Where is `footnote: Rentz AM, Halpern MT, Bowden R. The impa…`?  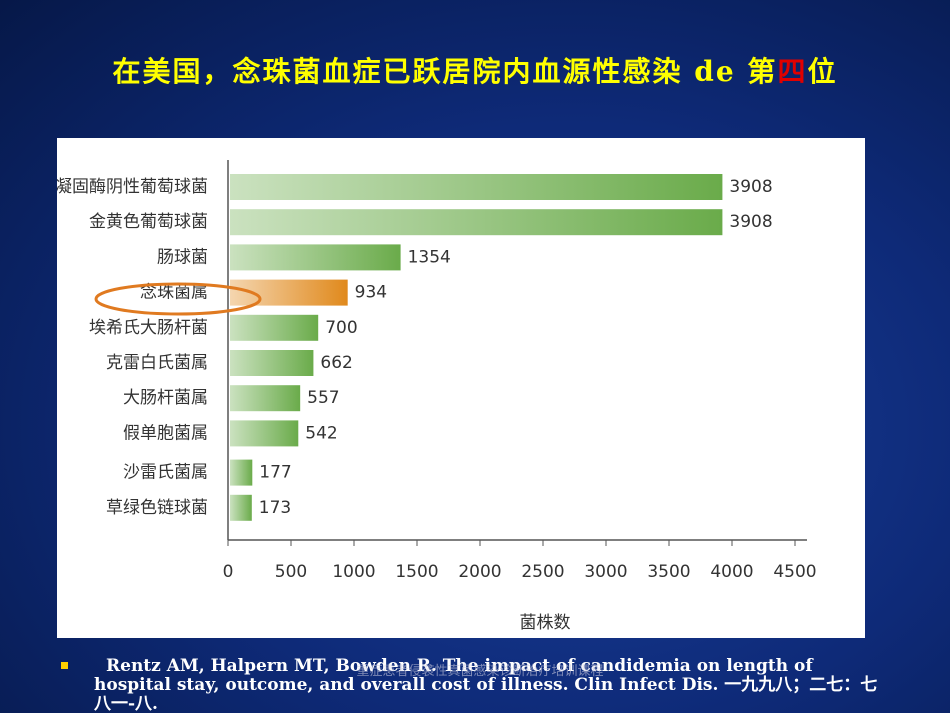
footnote: Rentz AM, Halpern MT, Bowden R. The impa… is located at coordinates (486, 684).